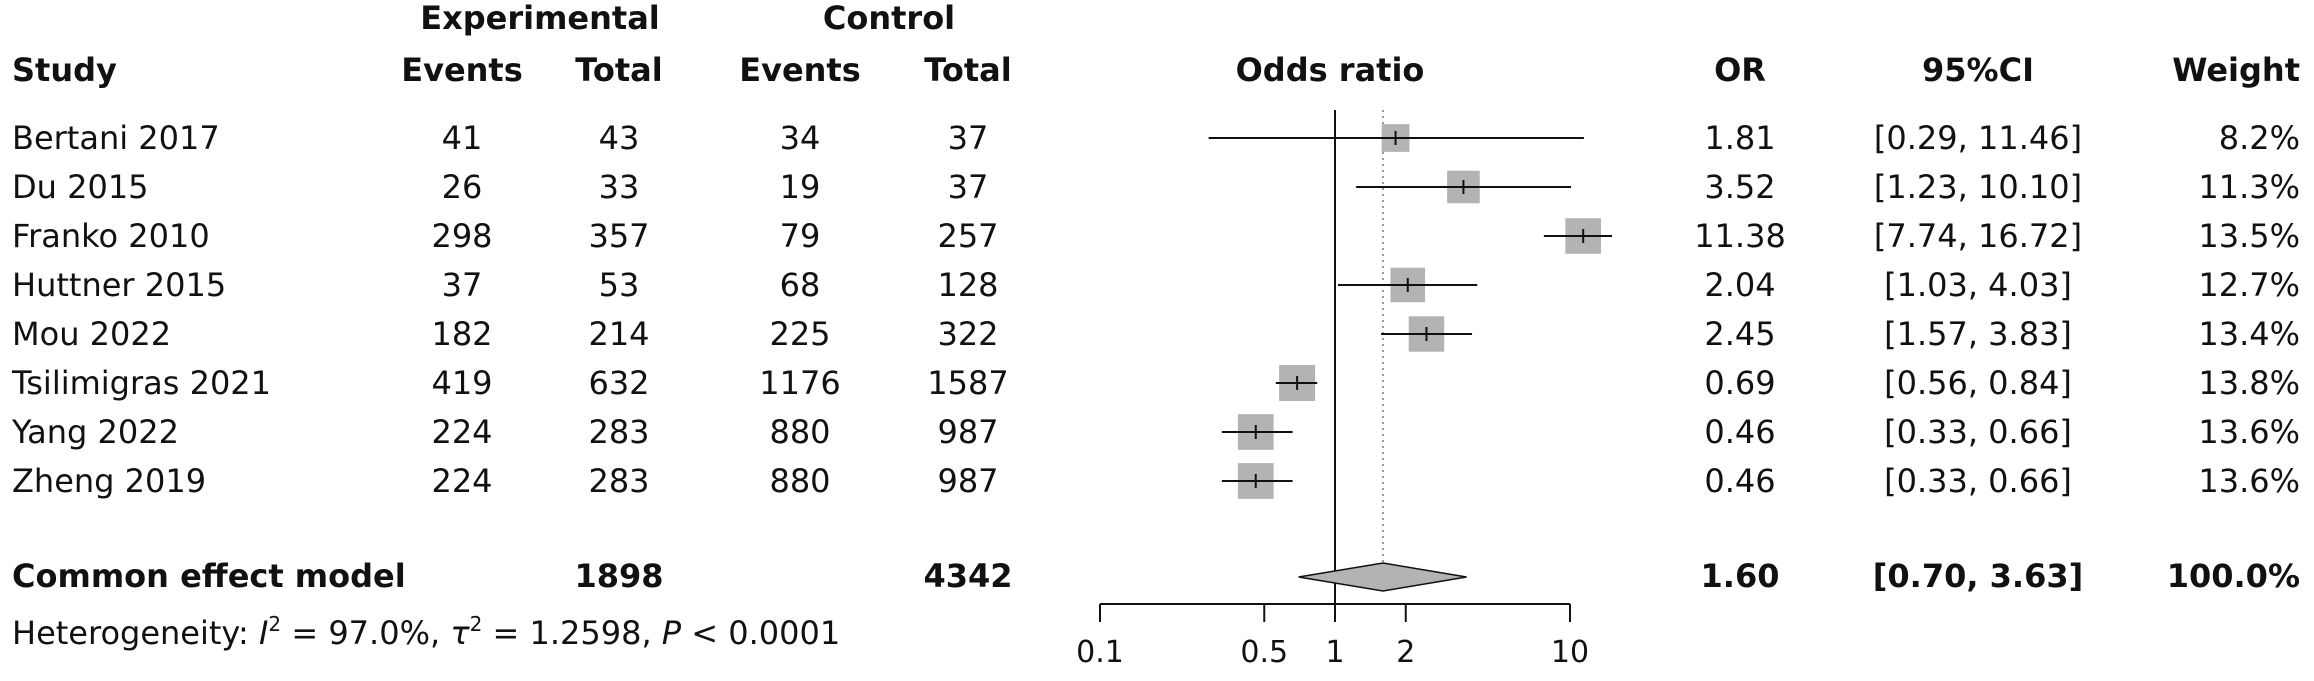  I want to click on study-name: Bertani 2017, so click(116, 138).